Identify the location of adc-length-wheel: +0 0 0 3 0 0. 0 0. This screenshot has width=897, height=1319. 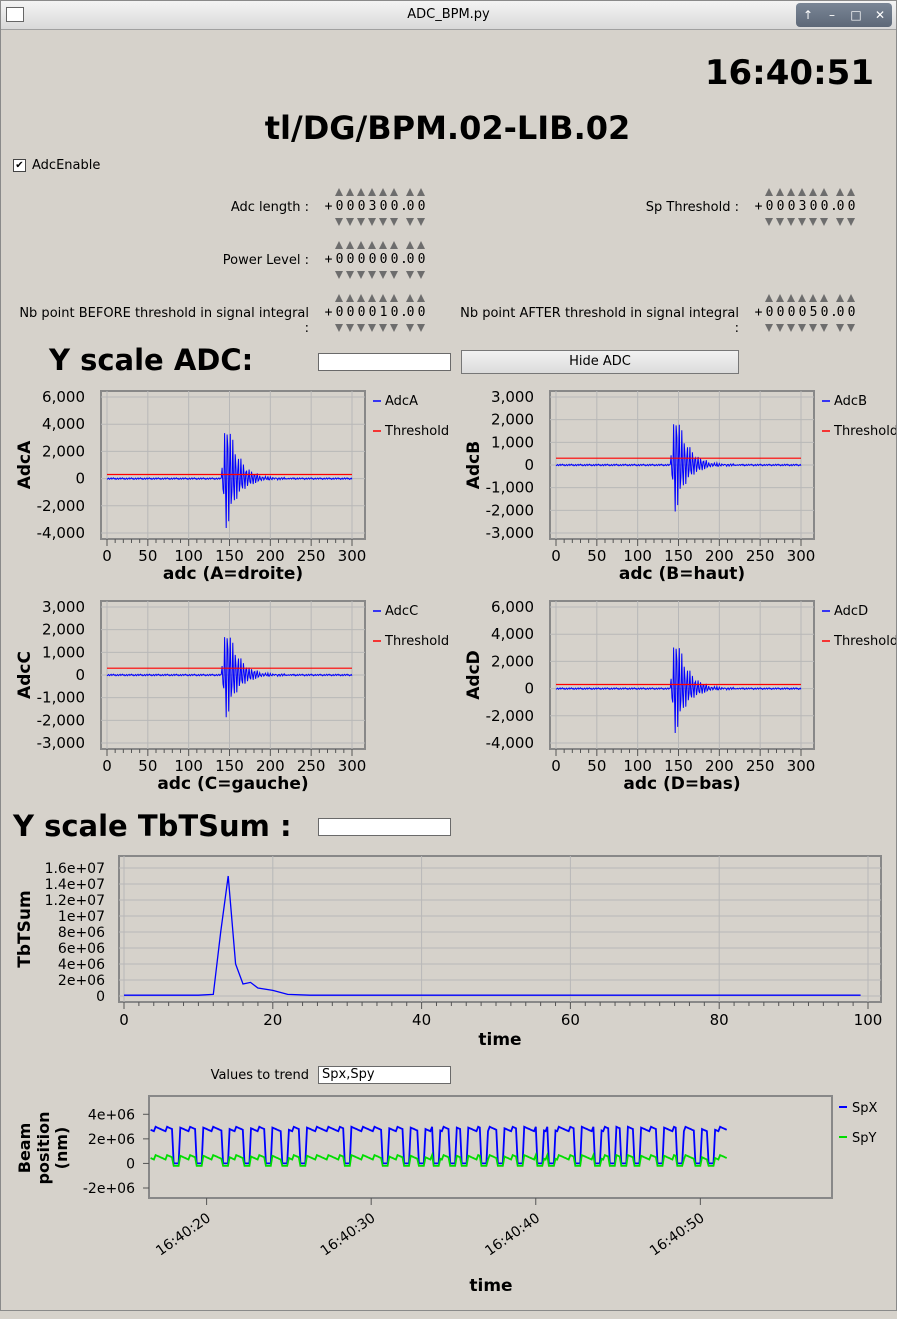
(388, 208).